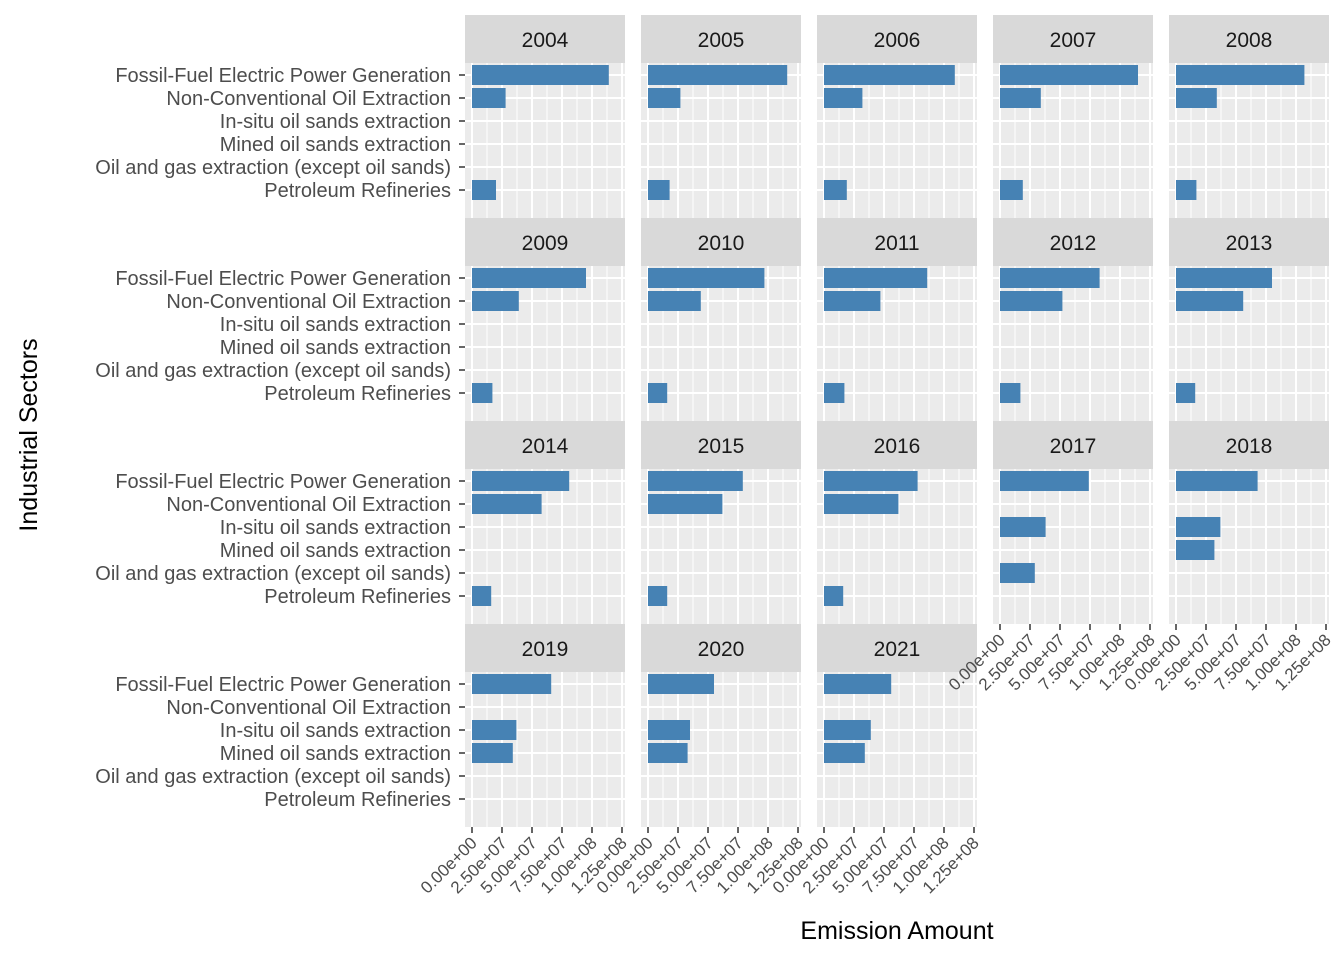 The height and width of the screenshot is (960, 1344). What do you see at coordinates (1249, 116) in the screenshot?
I see `facet-panel-2008: 2008` at bounding box center [1249, 116].